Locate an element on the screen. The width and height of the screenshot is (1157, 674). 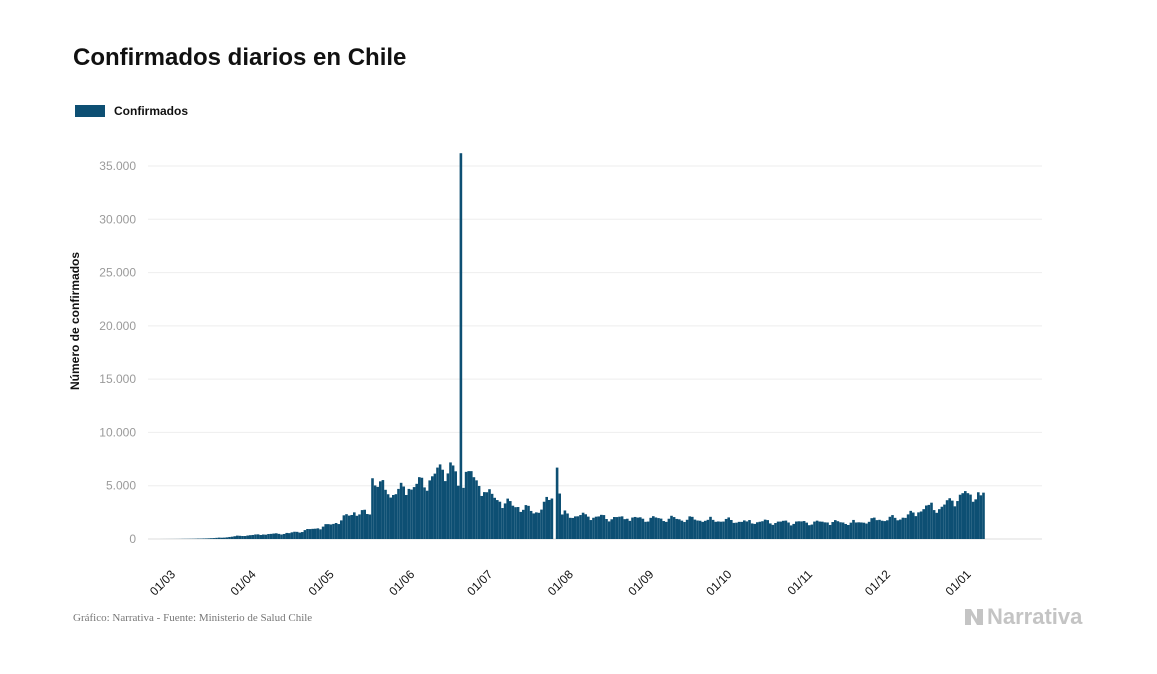
x-tick-label: 01/05 is located at coordinates (321, 582).